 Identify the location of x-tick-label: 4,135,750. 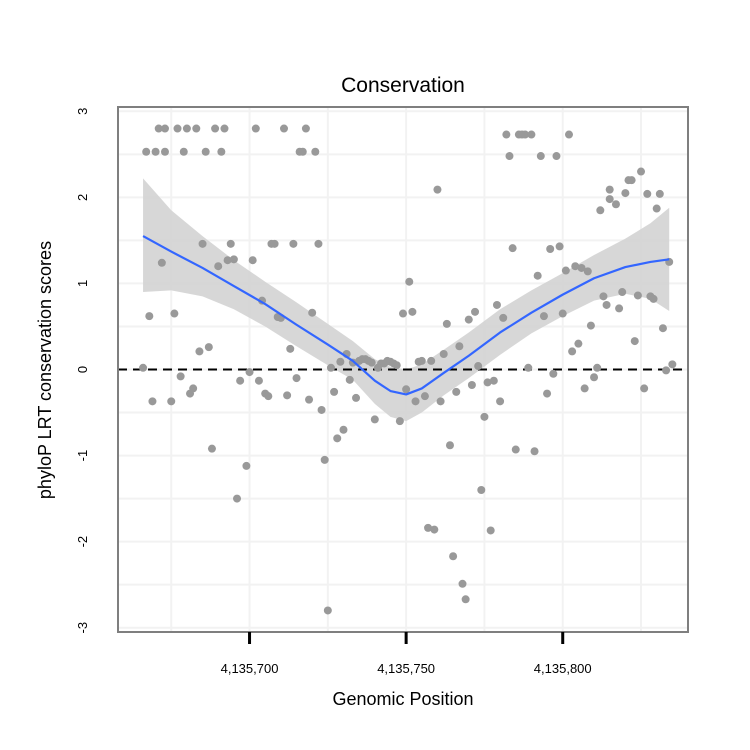
(406, 668).